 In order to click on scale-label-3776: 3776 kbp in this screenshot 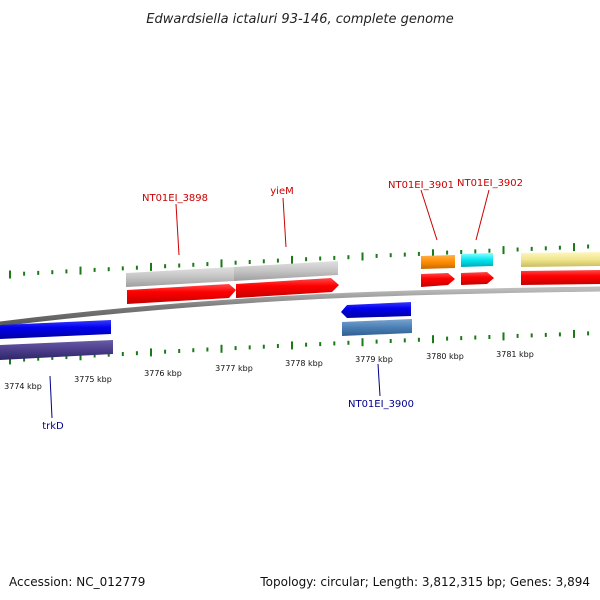, I will do `click(163, 373)`.